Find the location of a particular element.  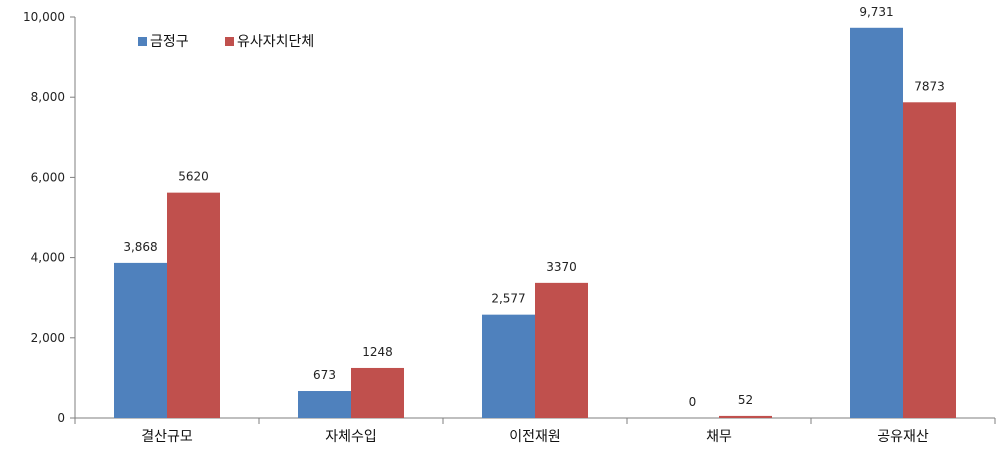

x-category-label: 공유재산 is located at coordinates (903, 437).